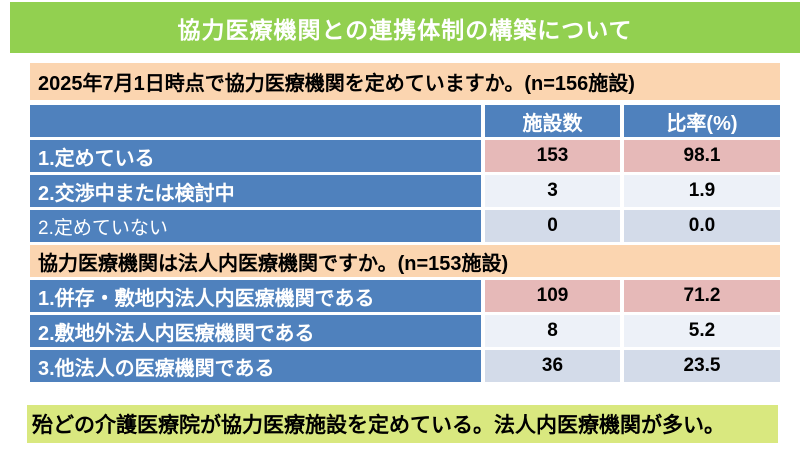 The height and width of the screenshot is (450, 800). What do you see at coordinates (552, 366) in the screenshot?
I see `facility-count-value: 36` at bounding box center [552, 366].